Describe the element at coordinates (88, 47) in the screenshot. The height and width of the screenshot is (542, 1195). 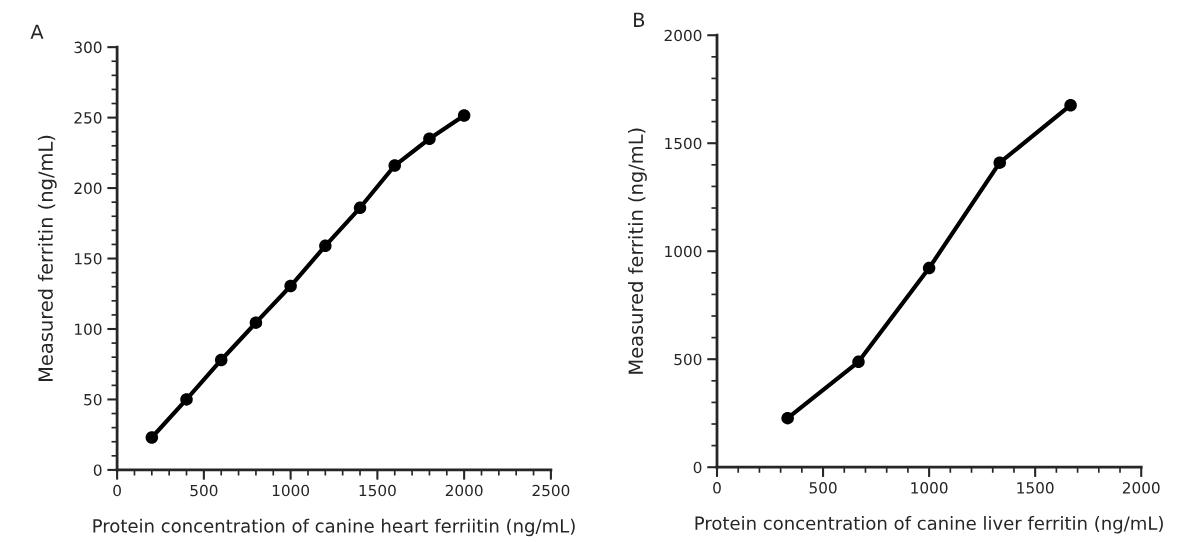
I see `y-tick-label: 300` at that location.